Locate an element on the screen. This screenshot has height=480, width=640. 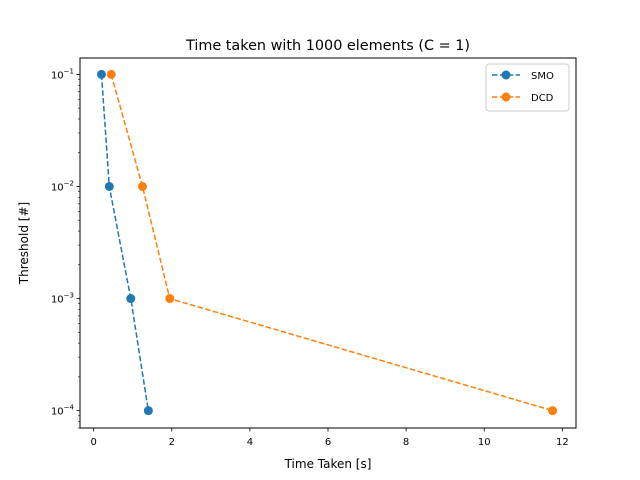
x-axis-ticks: 0 2 4 6 8 10 12 is located at coordinates (329, 438).